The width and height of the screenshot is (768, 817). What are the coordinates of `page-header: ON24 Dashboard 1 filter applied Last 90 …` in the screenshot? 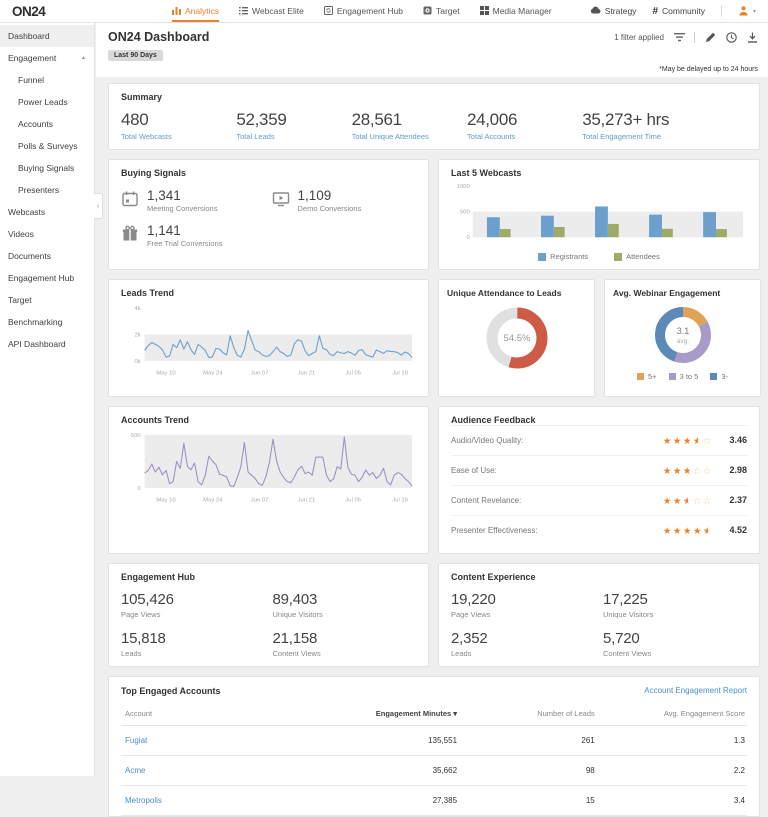 It's located at (432, 43).